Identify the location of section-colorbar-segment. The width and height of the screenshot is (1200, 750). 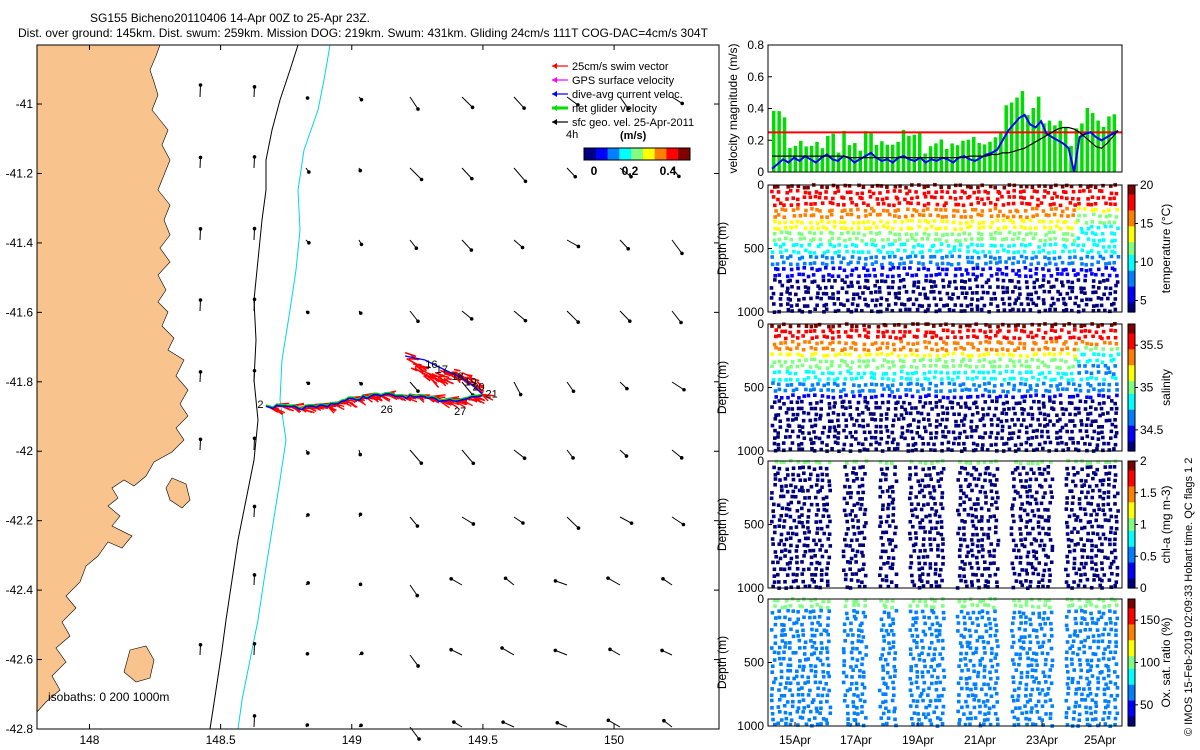
(1131, 301).